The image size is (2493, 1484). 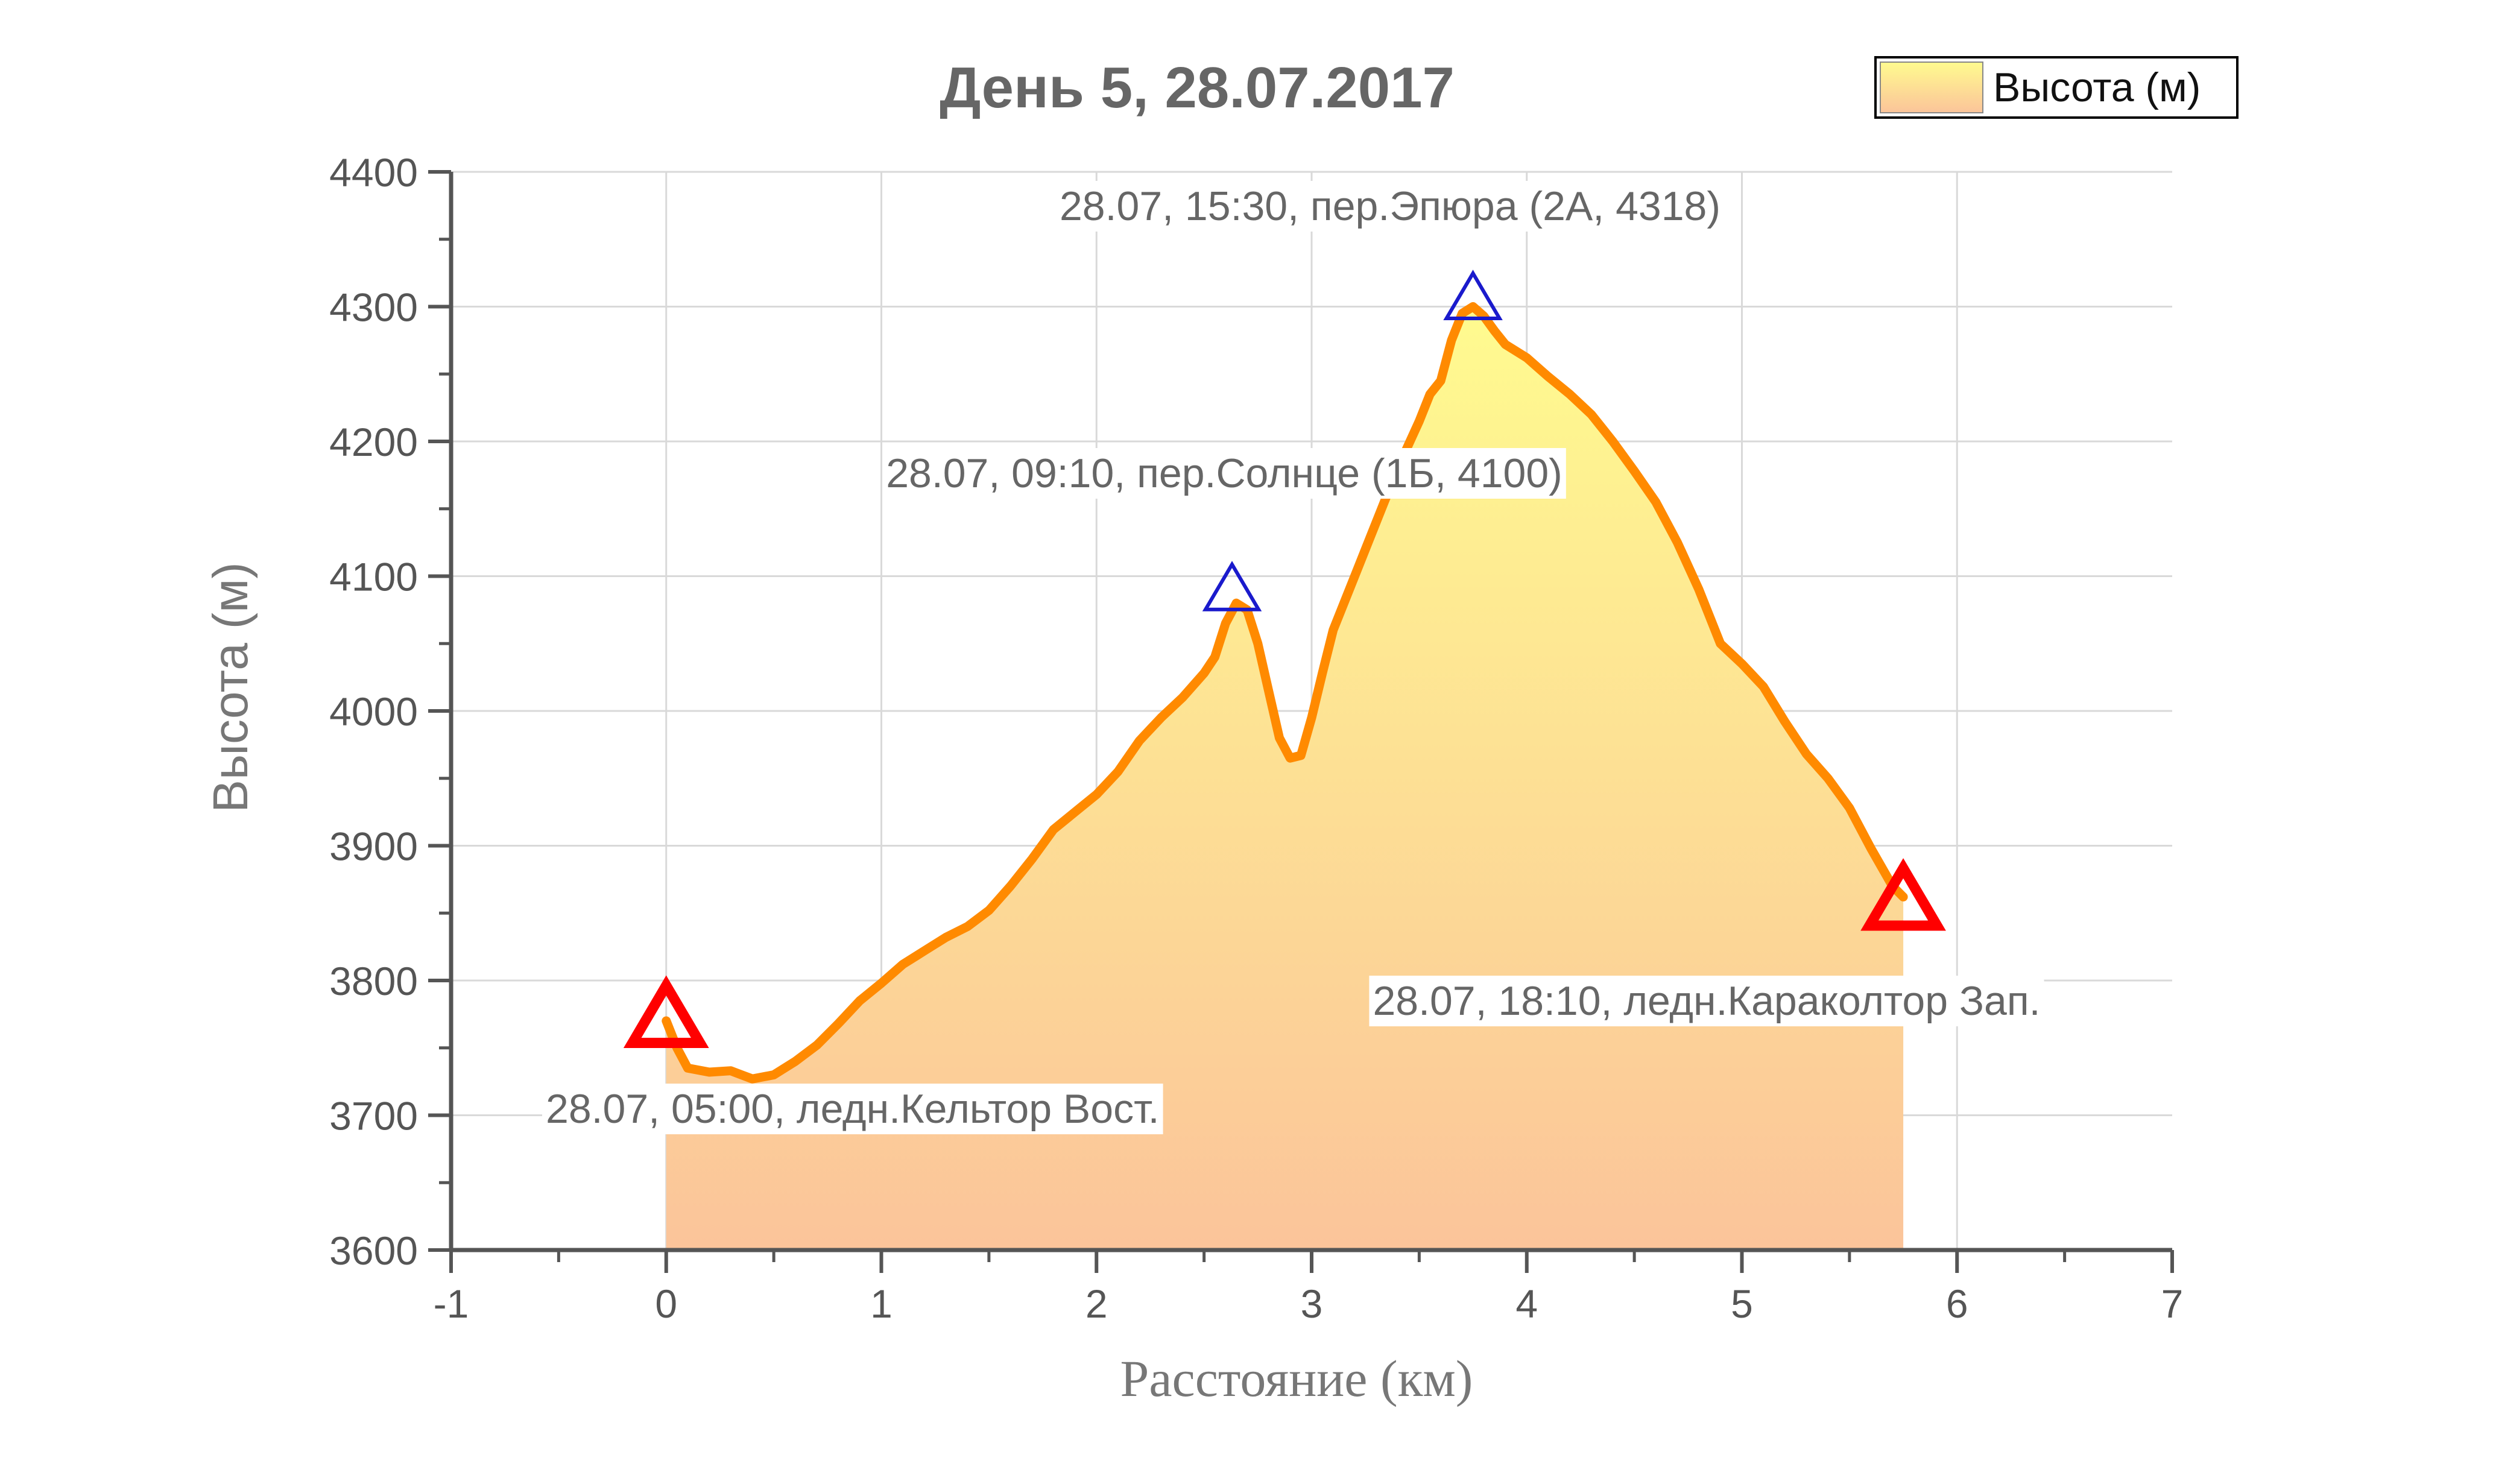 I want to click on y-tick-label: 4000, so click(x=374, y=711).